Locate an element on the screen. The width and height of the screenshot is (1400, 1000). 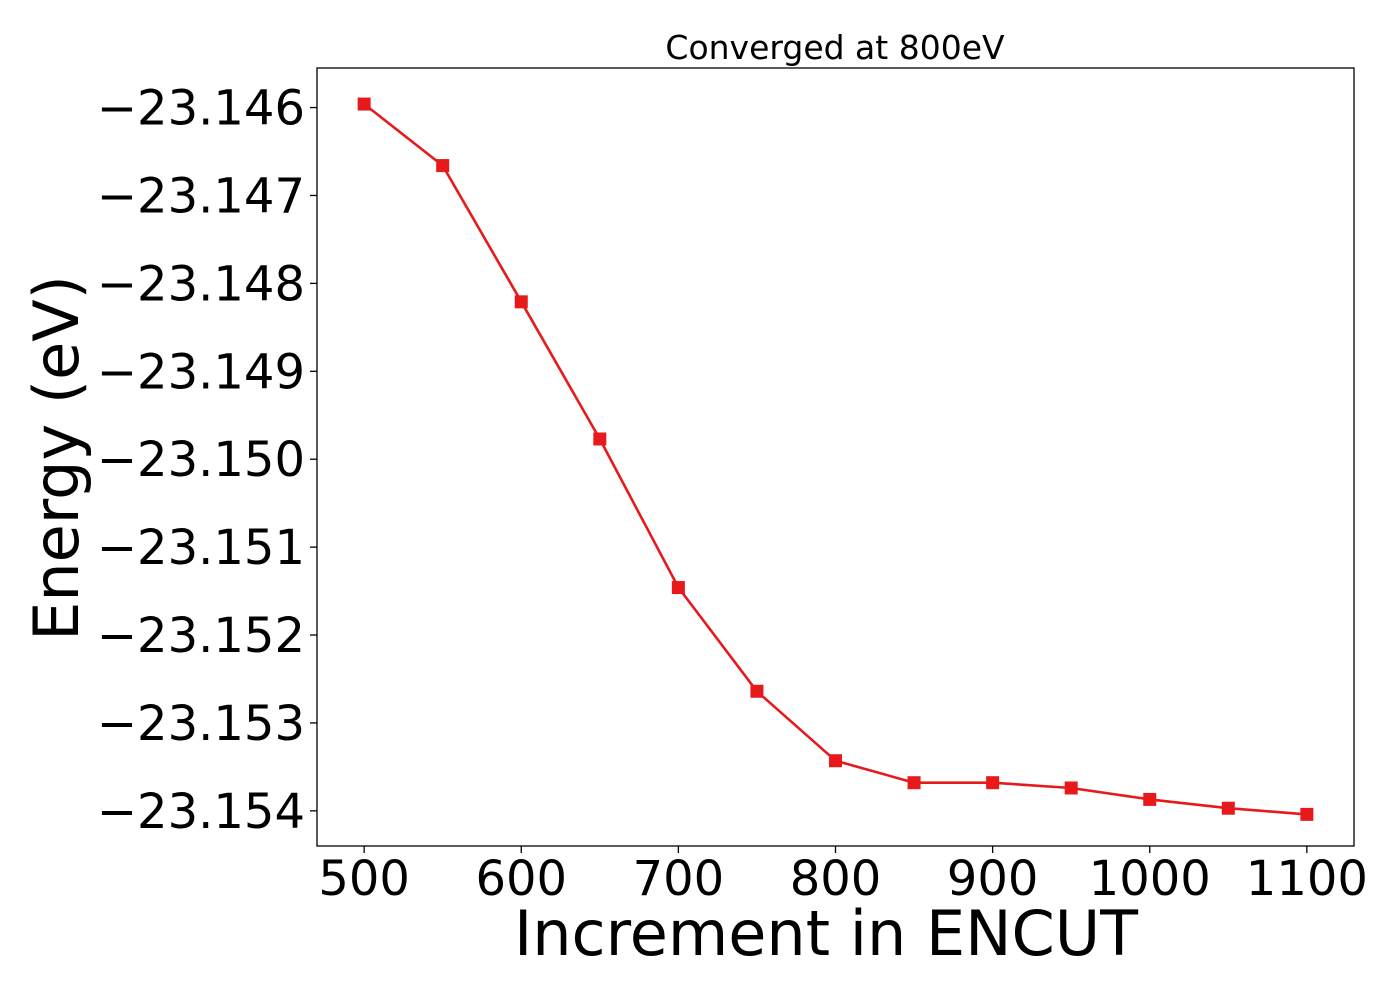
y-tick-label: −23.151 is located at coordinates (201, 548).